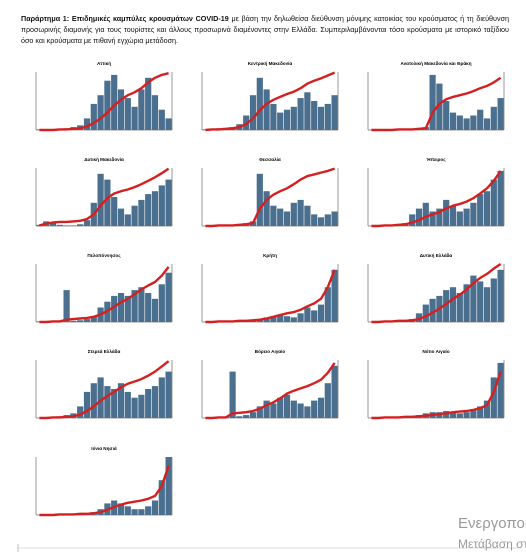 The height and width of the screenshot is (554, 526). I want to click on chart-title: Νότιο Αιγαίο, so click(435, 351).